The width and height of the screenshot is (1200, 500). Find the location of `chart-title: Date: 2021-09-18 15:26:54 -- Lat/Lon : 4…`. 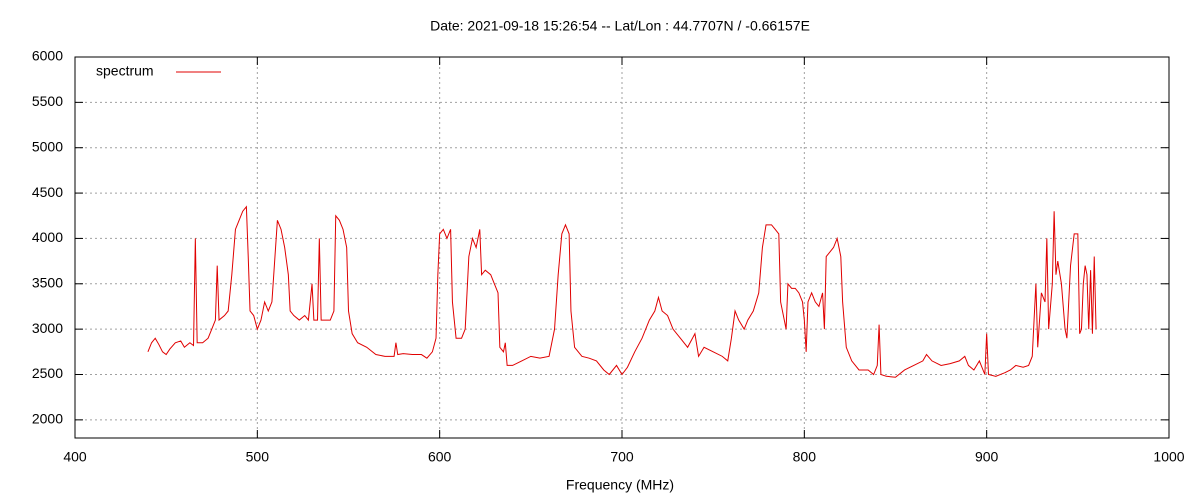

chart-title: Date: 2021-09-18 15:26:54 -- Lat/Lon : 4… is located at coordinates (620, 26).